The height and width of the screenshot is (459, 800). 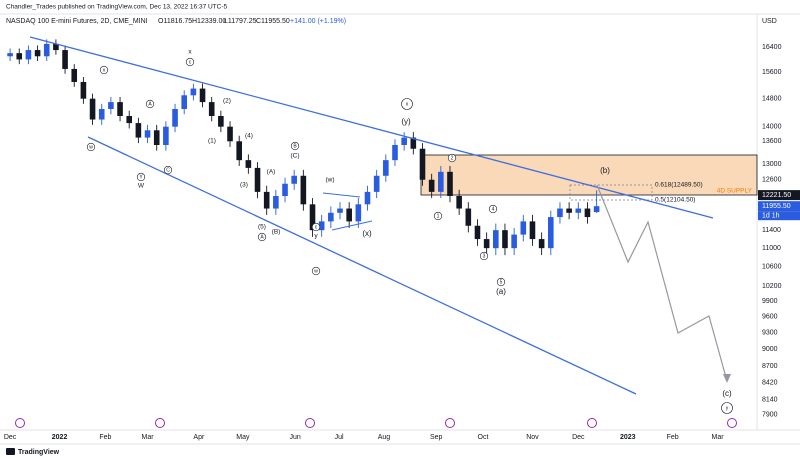 I want to click on y-tick-label: 8700, so click(x=770, y=366).